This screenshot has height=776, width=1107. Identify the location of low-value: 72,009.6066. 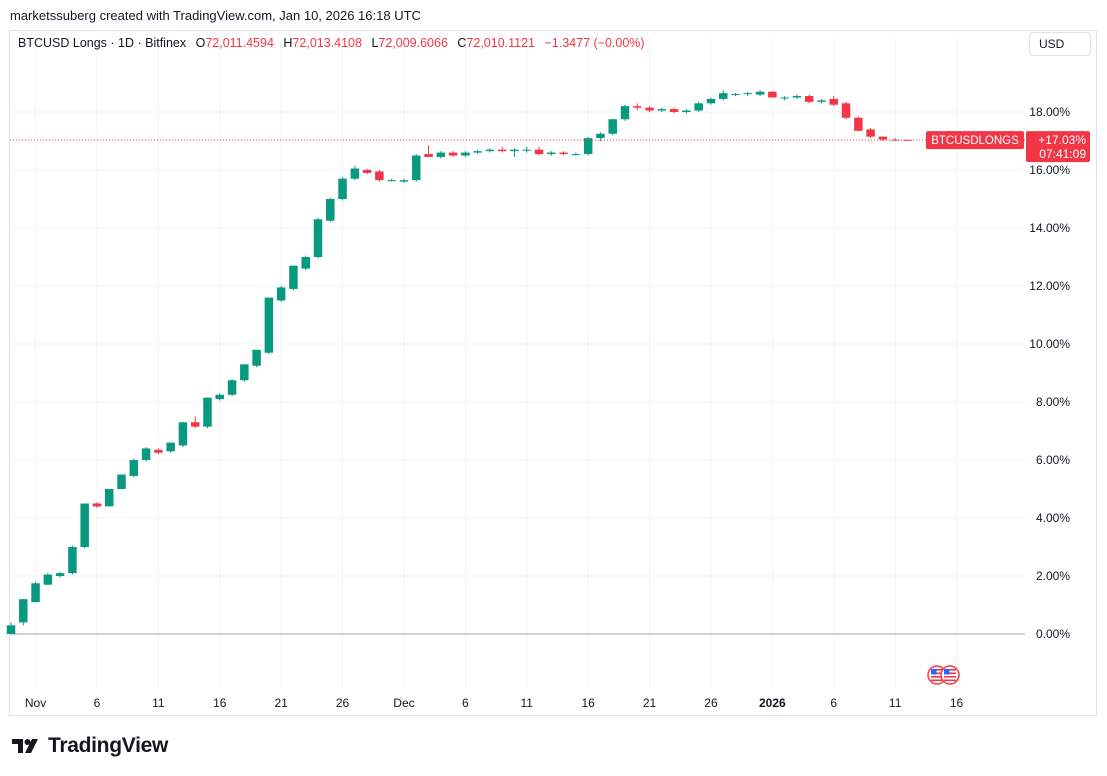
(413, 43).